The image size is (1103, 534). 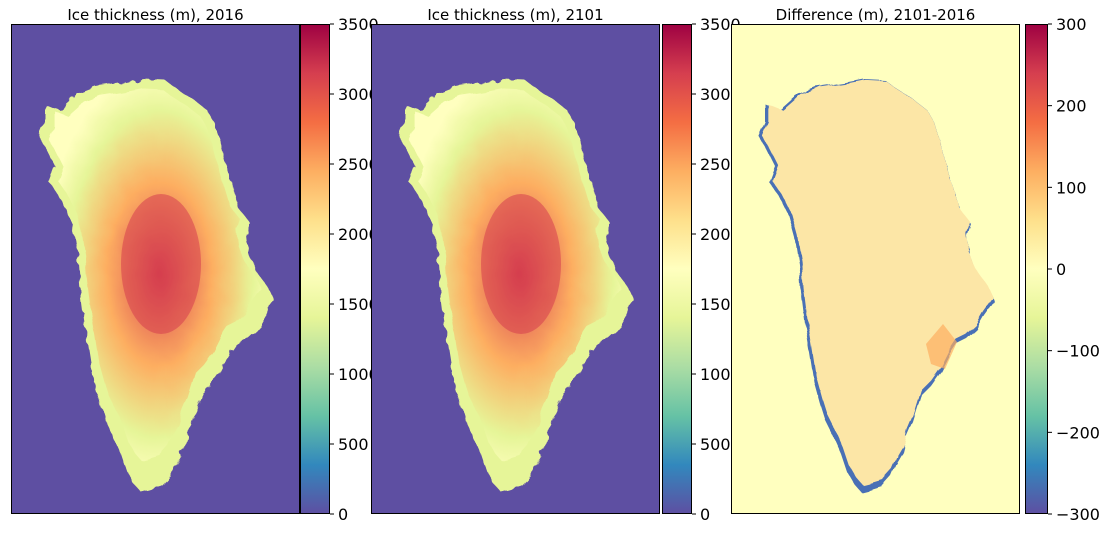 What do you see at coordinates (155, 15) in the screenshot?
I see `panel-title: Ice thickness (m), 2016` at bounding box center [155, 15].